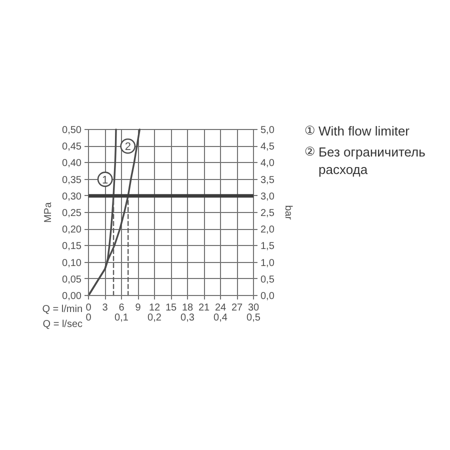  Describe the element at coordinates (267, 230) in the screenshot. I see `y2-tick-label: 2,0` at that location.